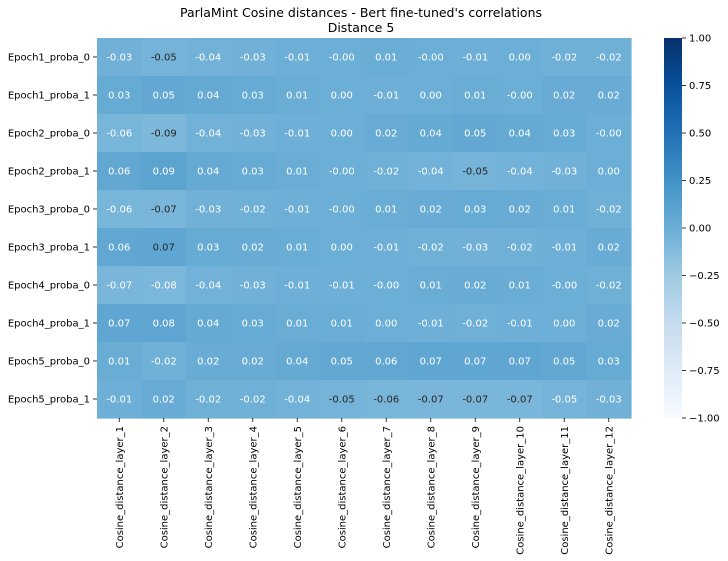 This screenshot has width=728, height=561. What do you see at coordinates (164, 324) in the screenshot?
I see `cell-value-label: 0.08` at bounding box center [164, 324].